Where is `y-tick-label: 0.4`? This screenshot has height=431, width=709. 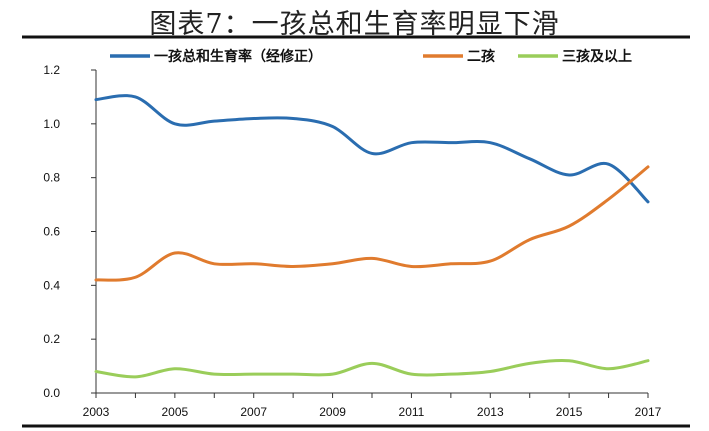
y-tick-label: 0.4 is located at coordinates (51, 285).